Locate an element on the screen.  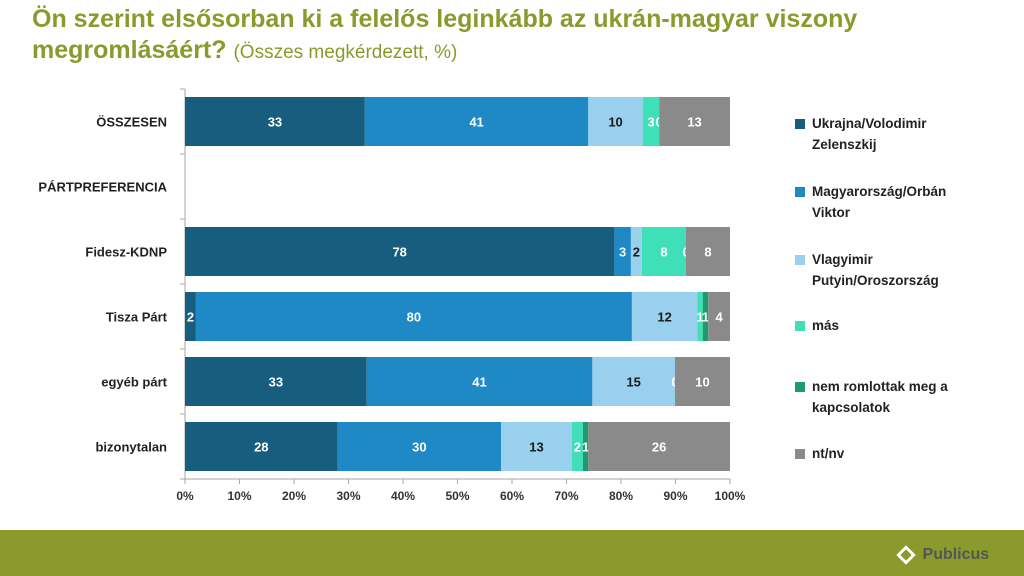
logo-name: Publicus is located at coordinates (956, 554).